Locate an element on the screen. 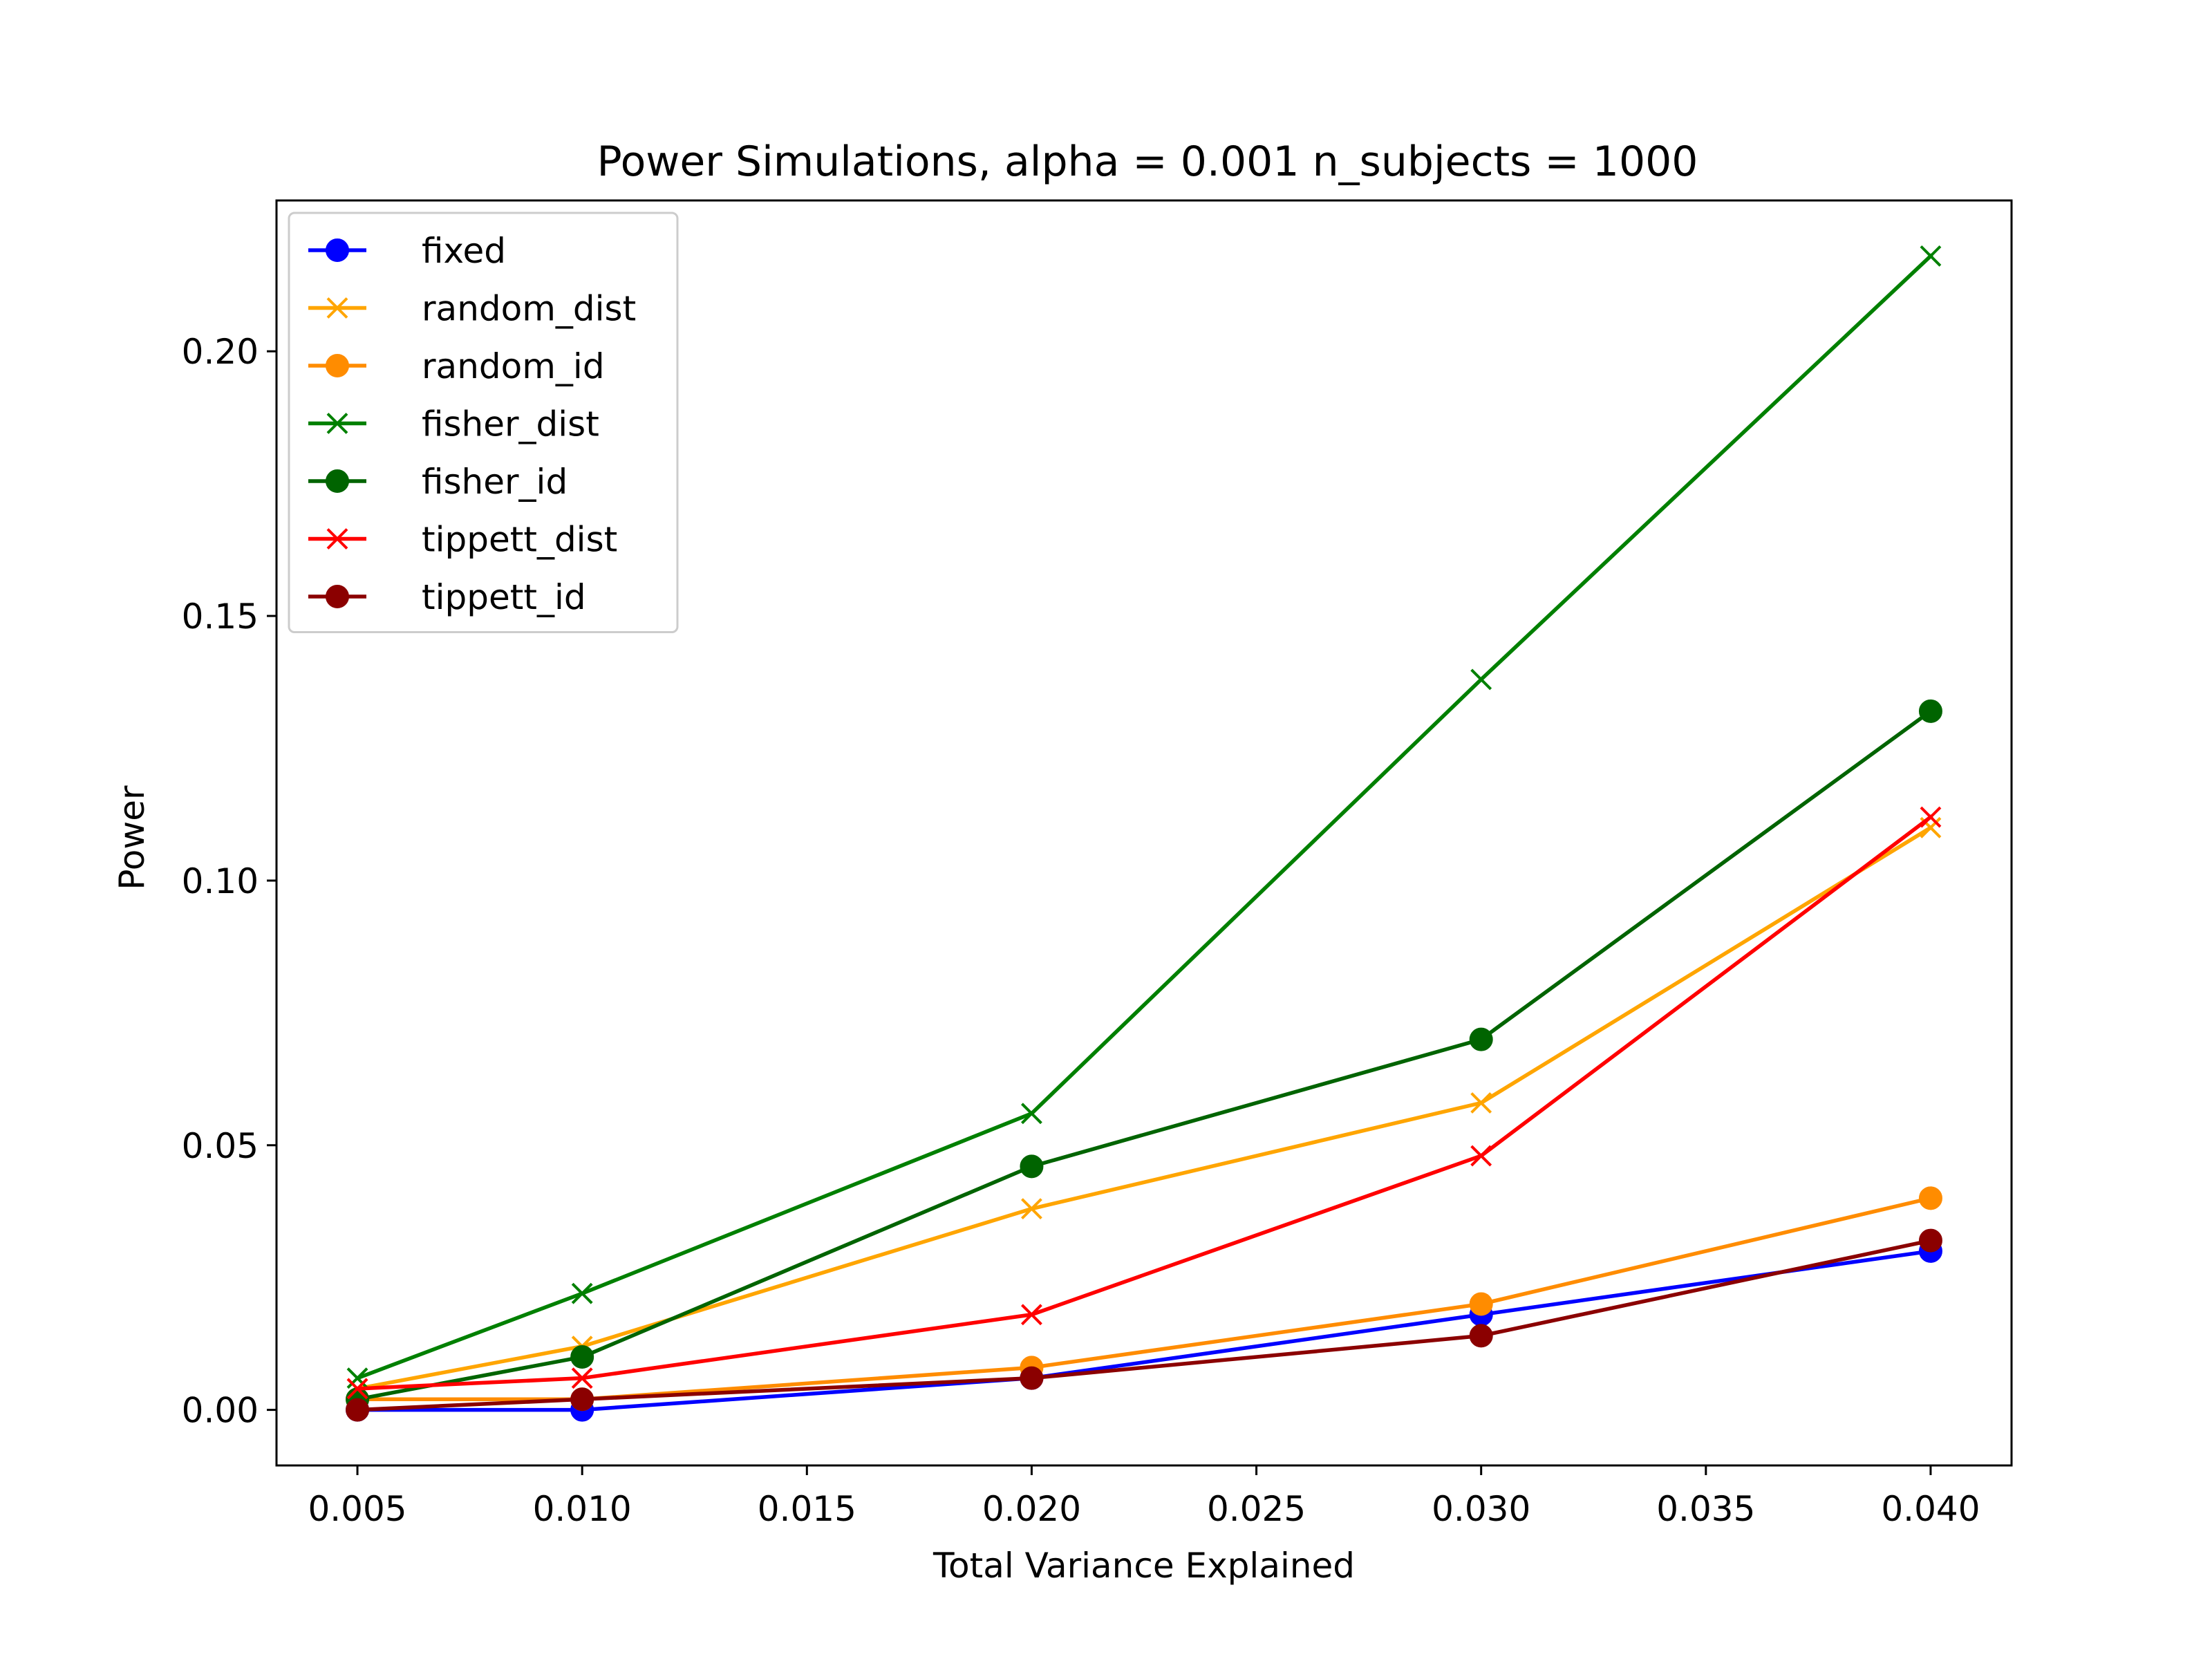  x-tick-label: 0.010 is located at coordinates (582, 1509).